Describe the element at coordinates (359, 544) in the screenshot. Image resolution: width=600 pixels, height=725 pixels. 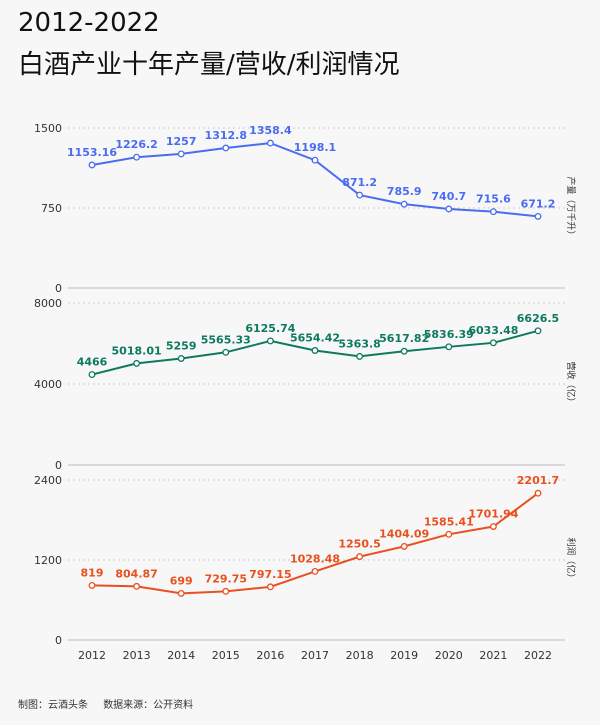
I see `data-label: 1250.5` at that location.